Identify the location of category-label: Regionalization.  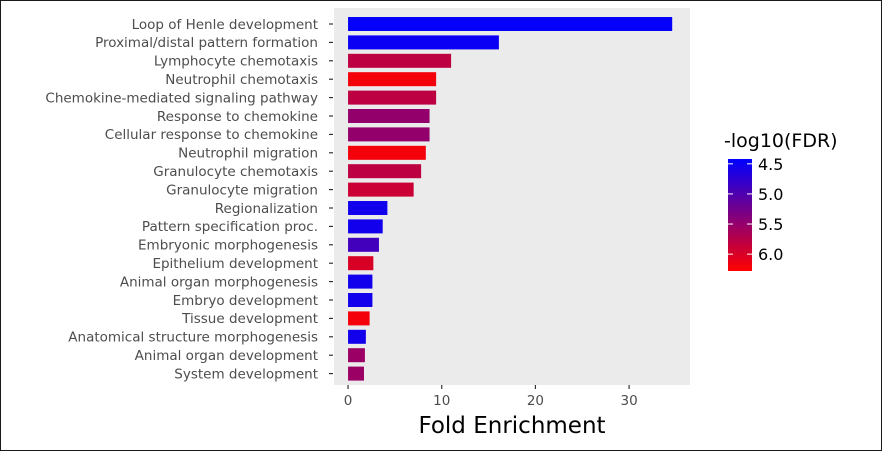
(266, 209).